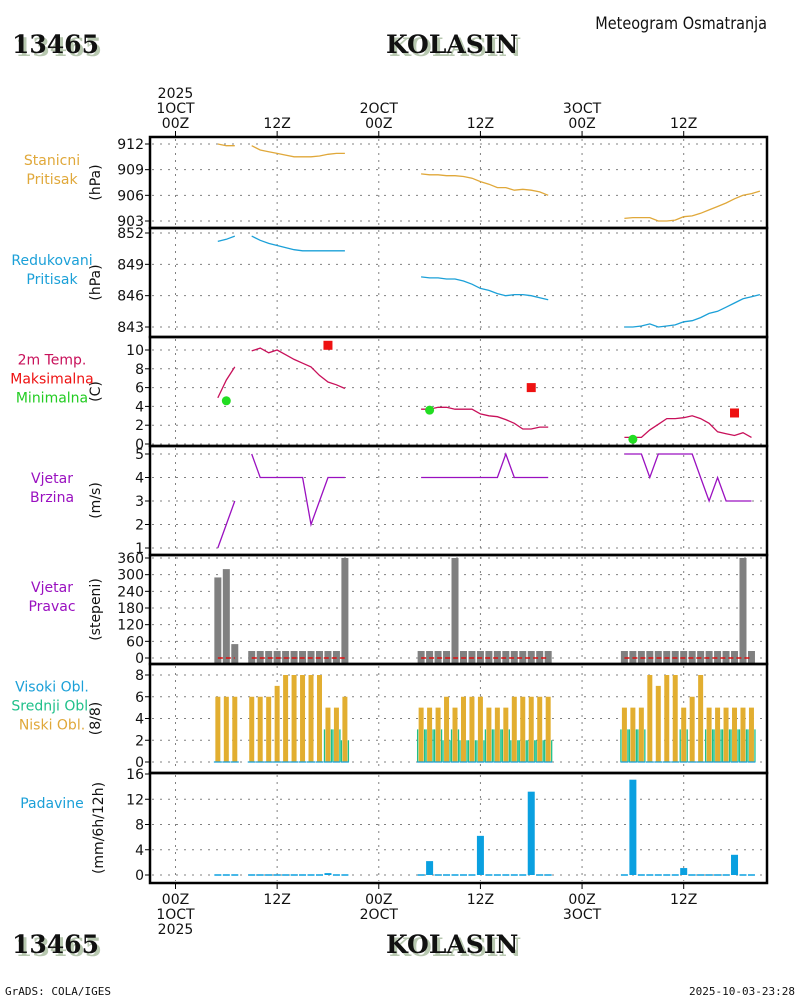  Describe the element at coordinates (175, 109) in the screenshot. I see `time-label-top: 1OCT` at that location.